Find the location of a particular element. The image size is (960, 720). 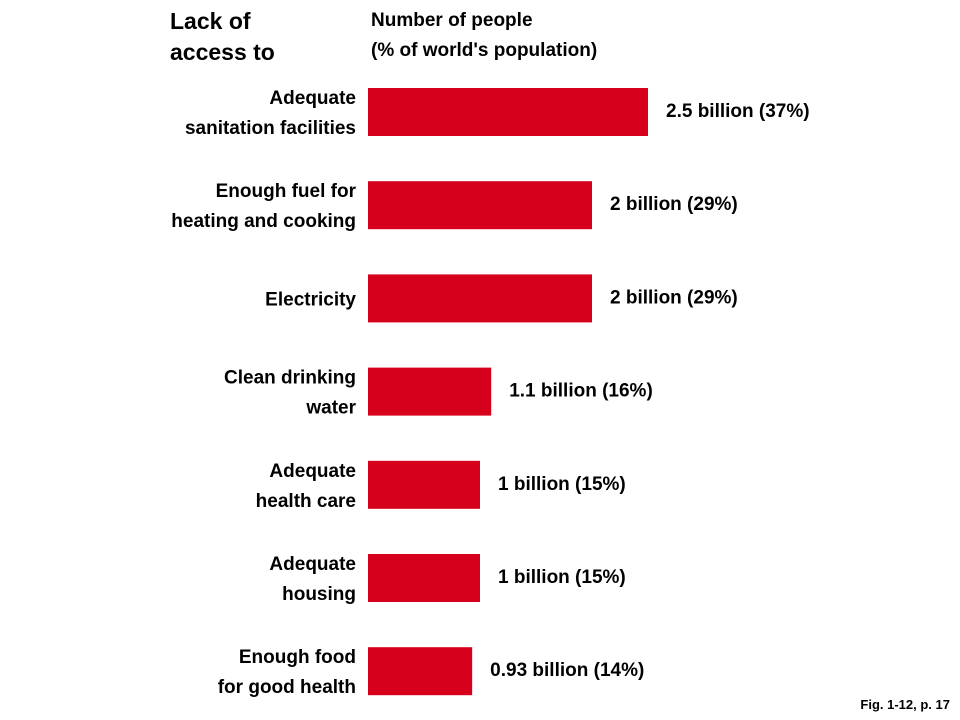

right-heading-line2: (% of world's population) is located at coordinates (484, 50).